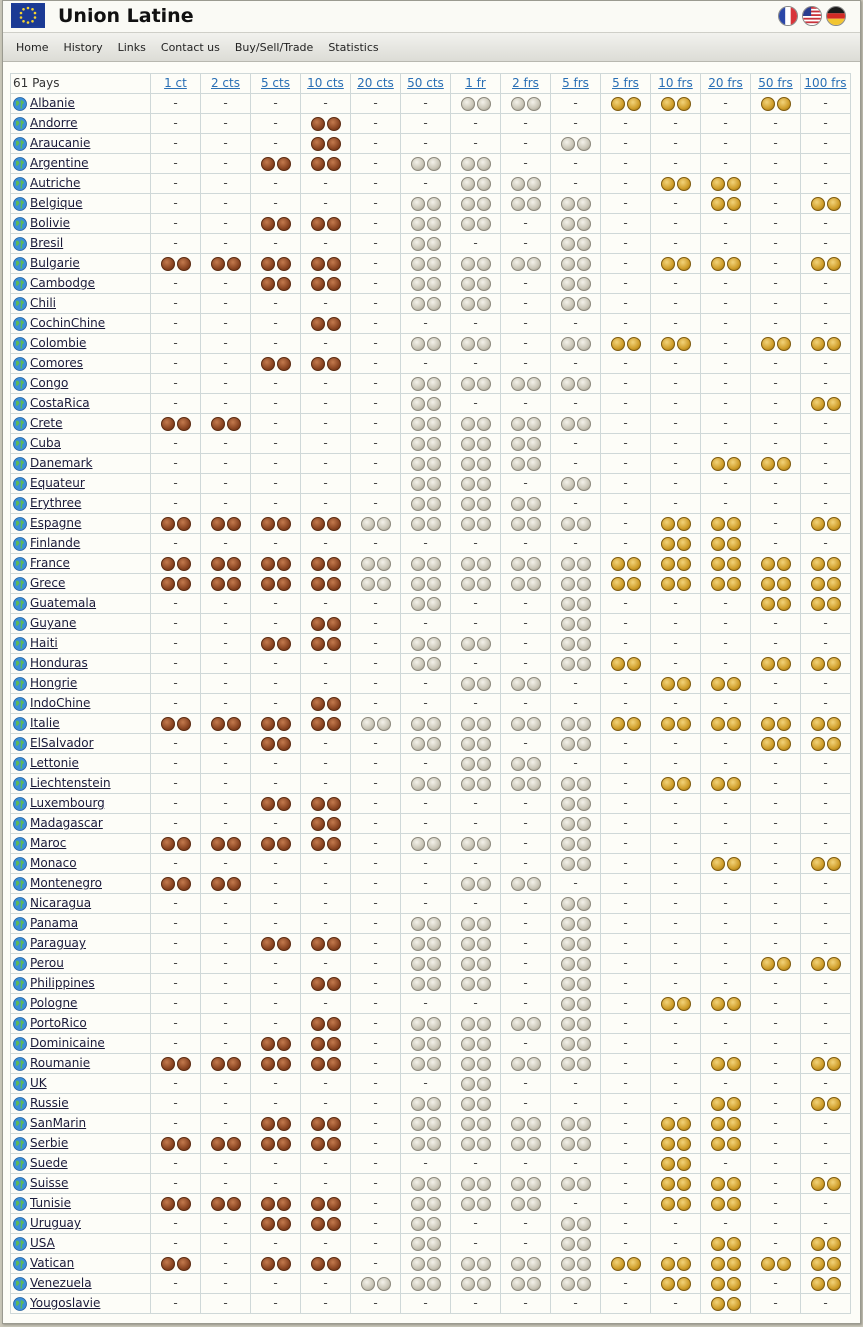  I want to click on bronze-coin-icon, so click(317, 843).